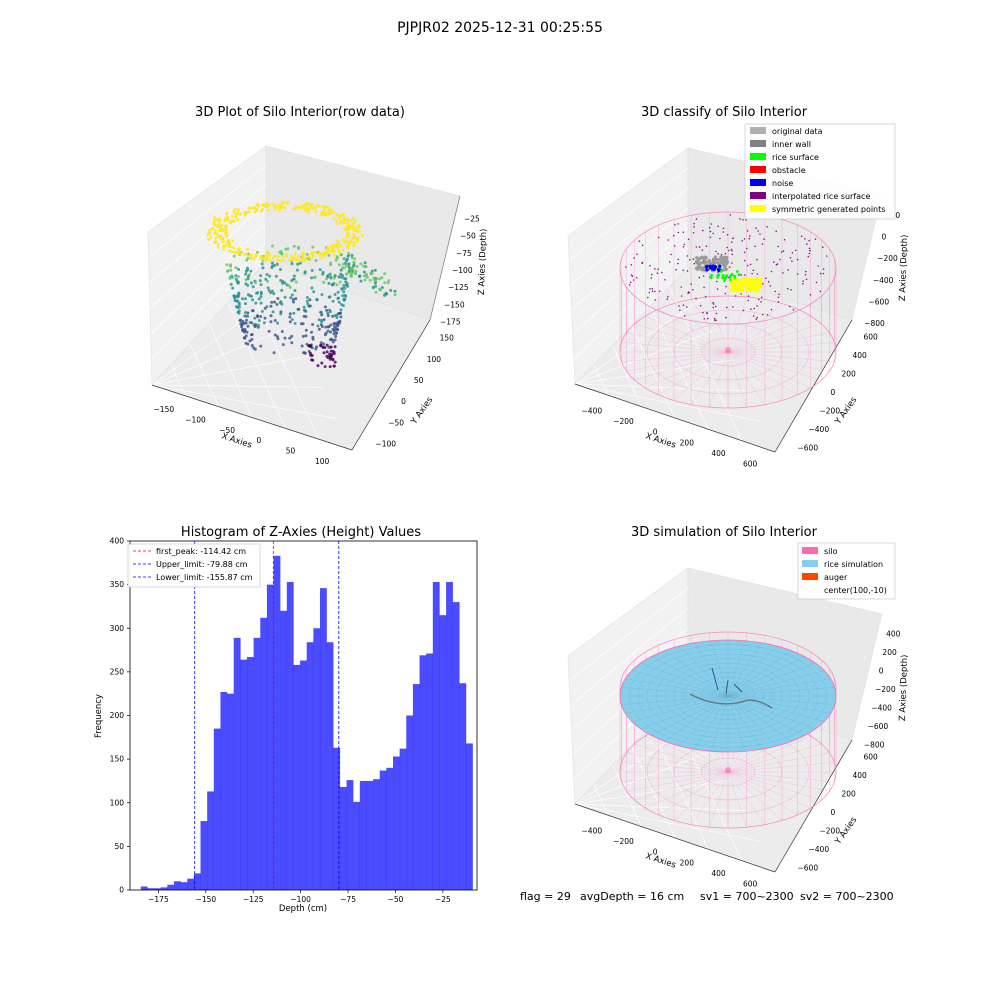 This screenshot has width=1000, height=1000. I want to click on rice-surface-point, so click(711, 278).